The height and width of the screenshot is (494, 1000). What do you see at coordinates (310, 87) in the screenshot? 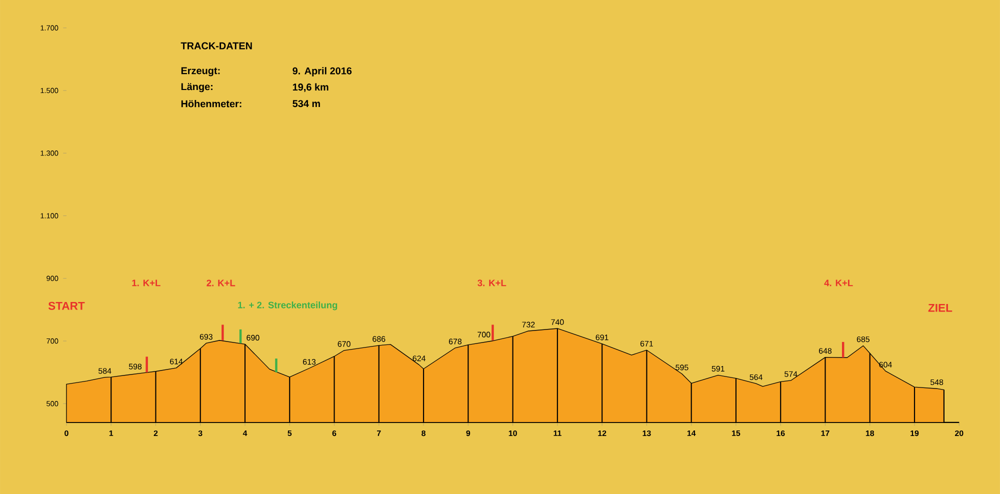
I see `annotation: 19,6 km` at bounding box center [310, 87].